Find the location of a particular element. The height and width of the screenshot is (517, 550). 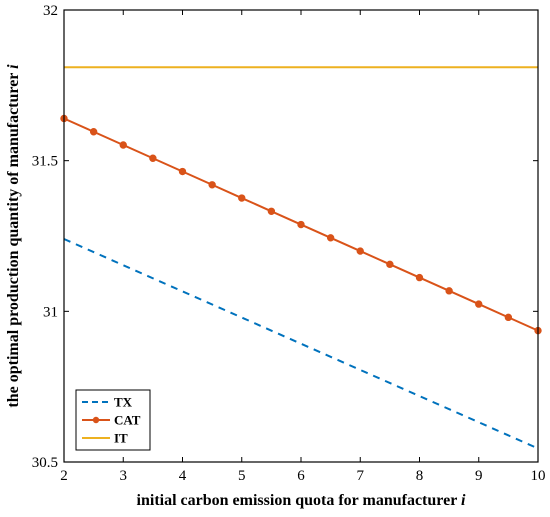

legend-item-cat: CAT is located at coordinates (111, 420).